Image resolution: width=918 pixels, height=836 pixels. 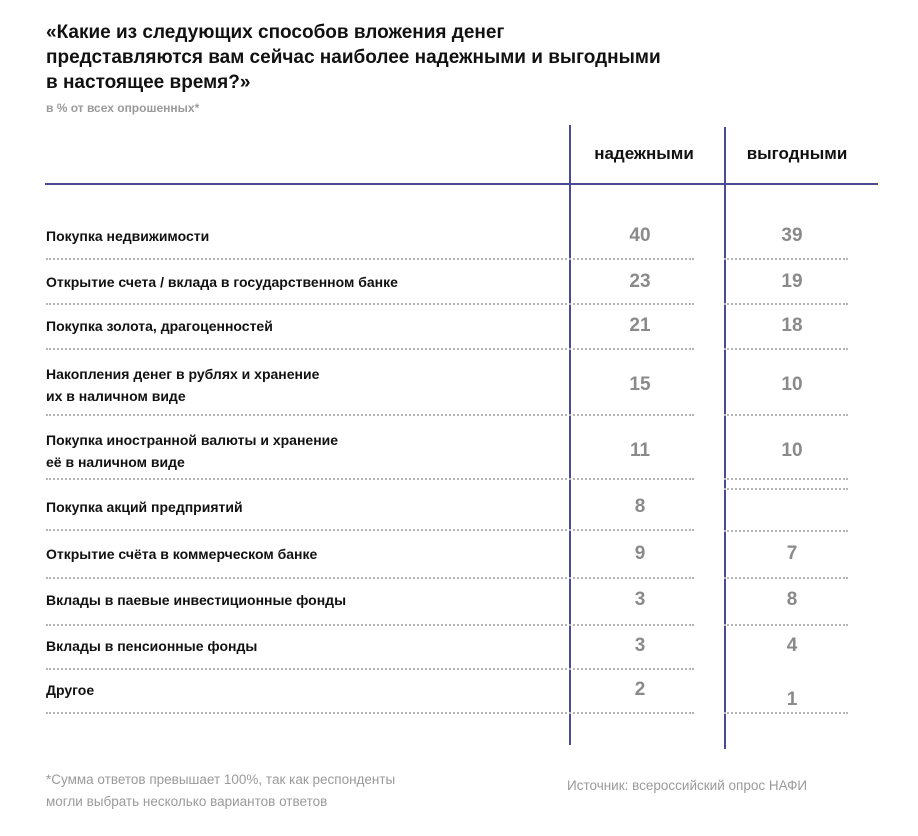 I want to click on row-label: Покупка золота, драгоценностей, so click(x=246, y=326).